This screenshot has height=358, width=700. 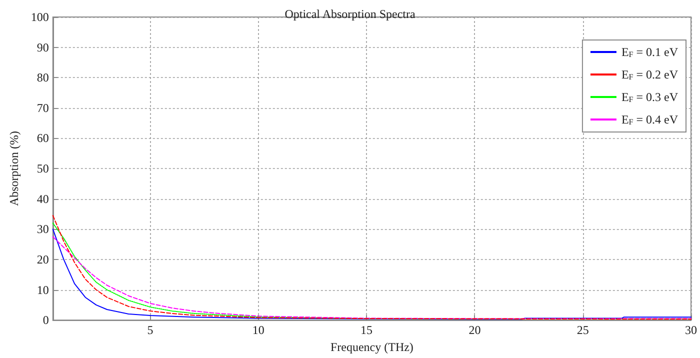 I want to click on x-tick-label: 15, so click(x=366, y=330).